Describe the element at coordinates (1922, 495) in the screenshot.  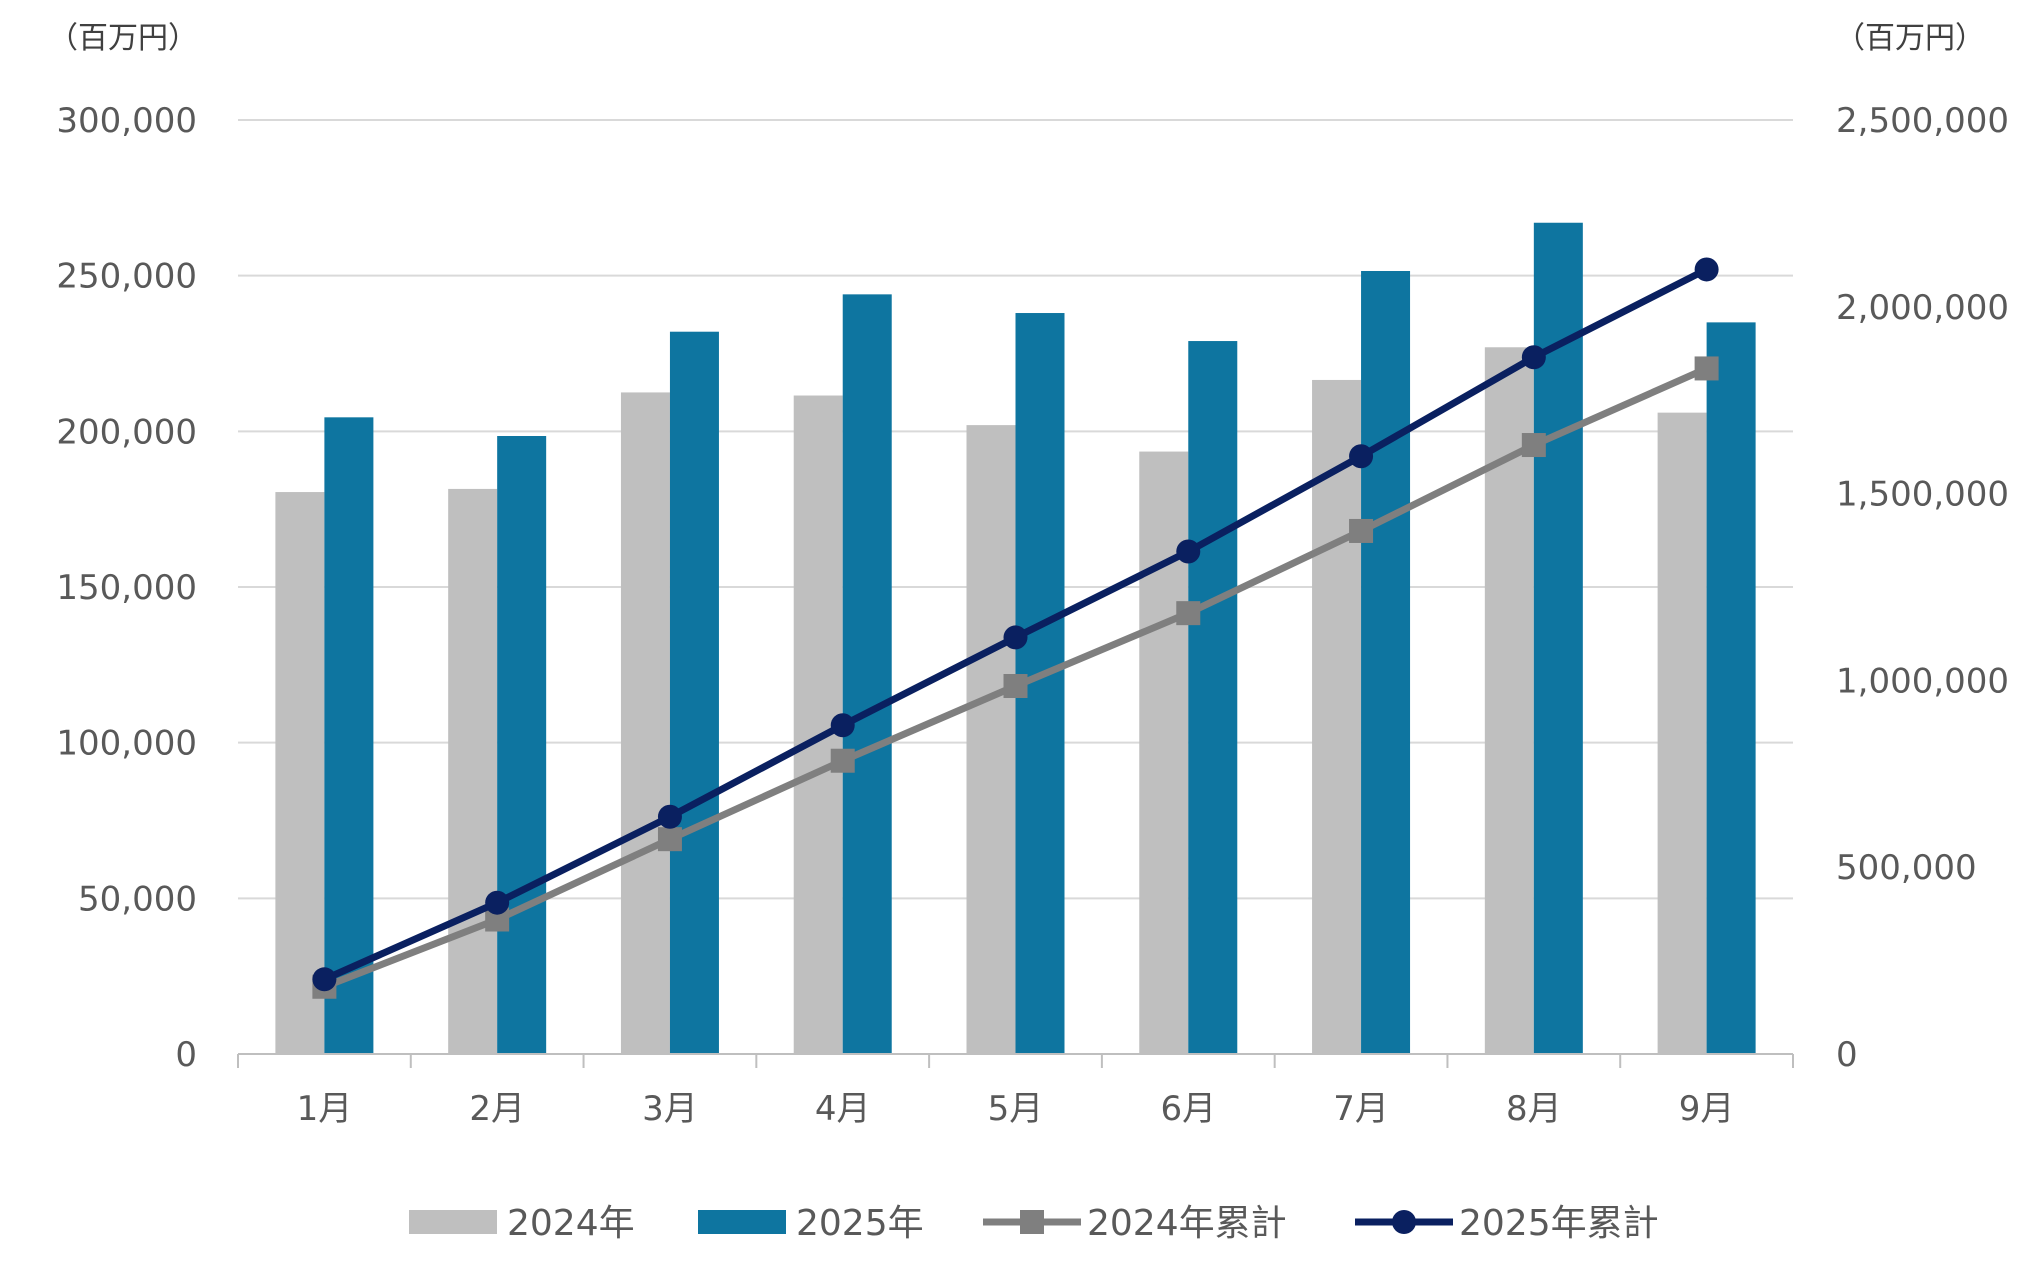
I see `right-y-tick-label: 1,500,000` at that location.